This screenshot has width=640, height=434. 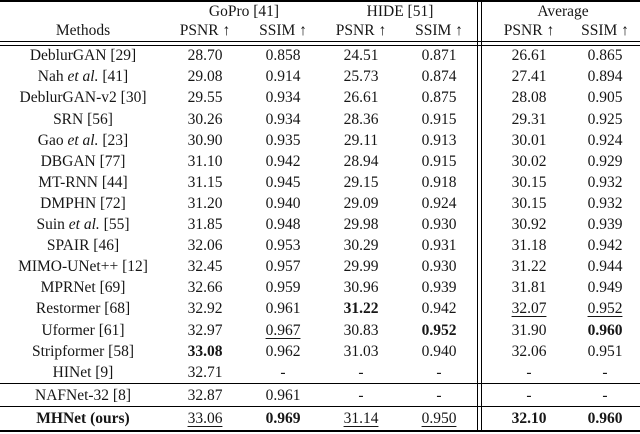 I want to click on value-cell: 32.45, so click(x=205, y=267).